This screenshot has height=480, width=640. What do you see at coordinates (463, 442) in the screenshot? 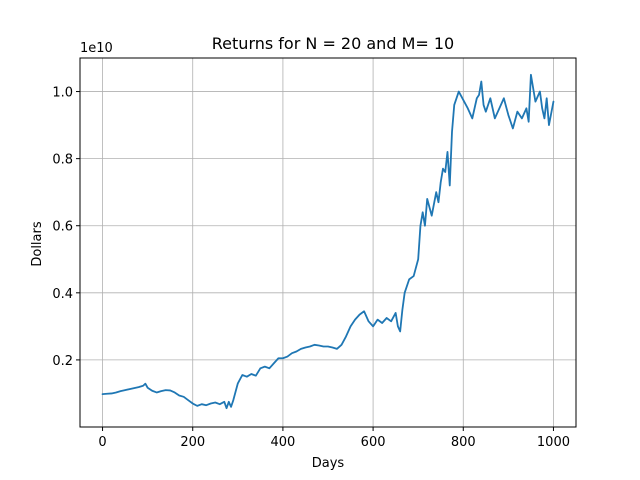
I see `x-tick-label: 800` at bounding box center [463, 442].